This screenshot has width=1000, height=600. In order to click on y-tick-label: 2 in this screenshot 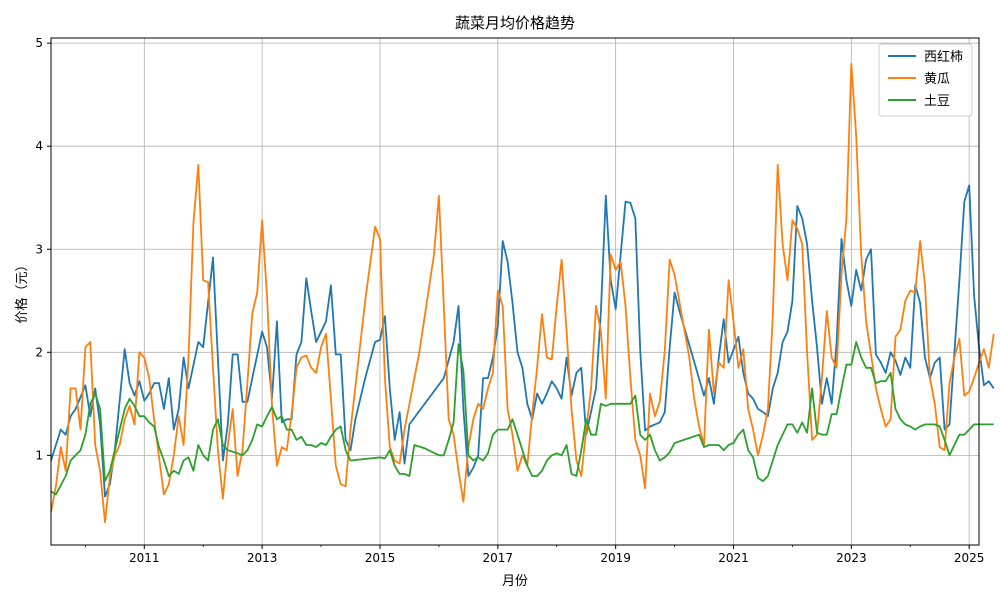, I will do `click(39, 352)`.